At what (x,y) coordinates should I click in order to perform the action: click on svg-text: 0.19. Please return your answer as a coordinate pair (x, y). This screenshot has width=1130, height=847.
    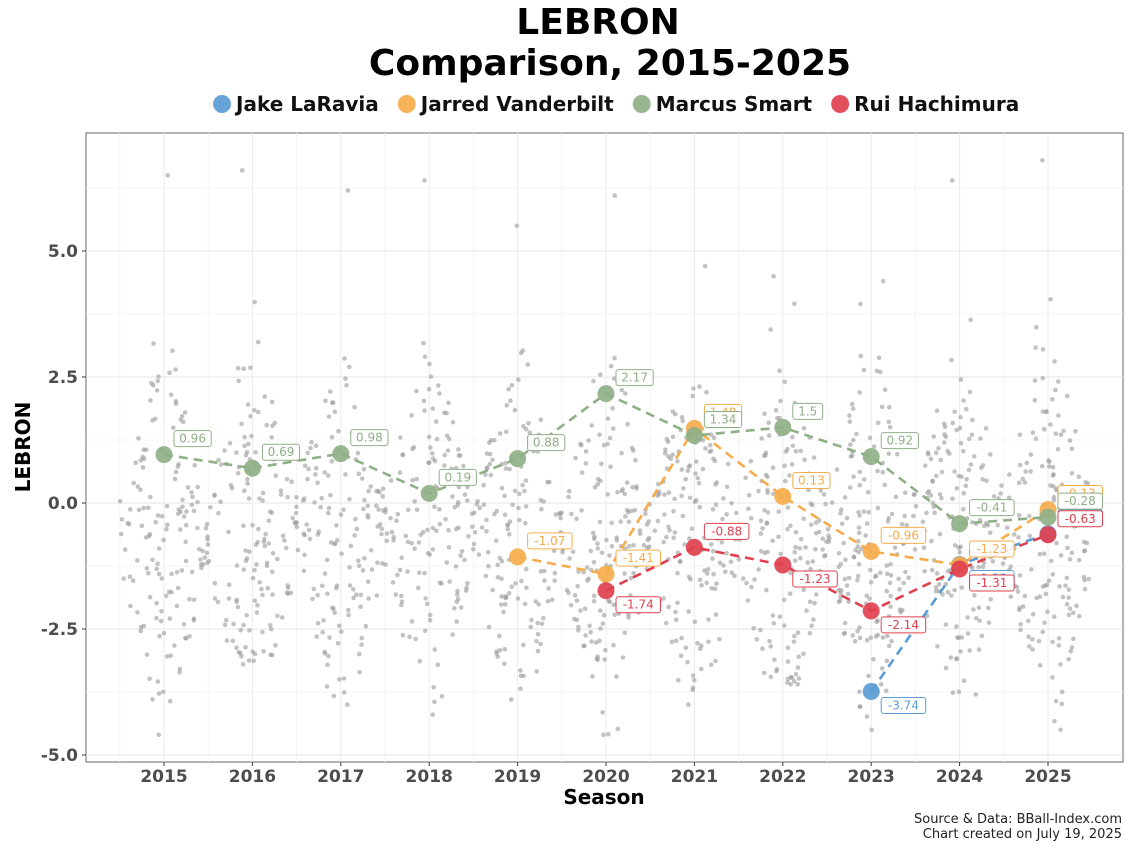
    Looking at the image, I should click on (457, 477).